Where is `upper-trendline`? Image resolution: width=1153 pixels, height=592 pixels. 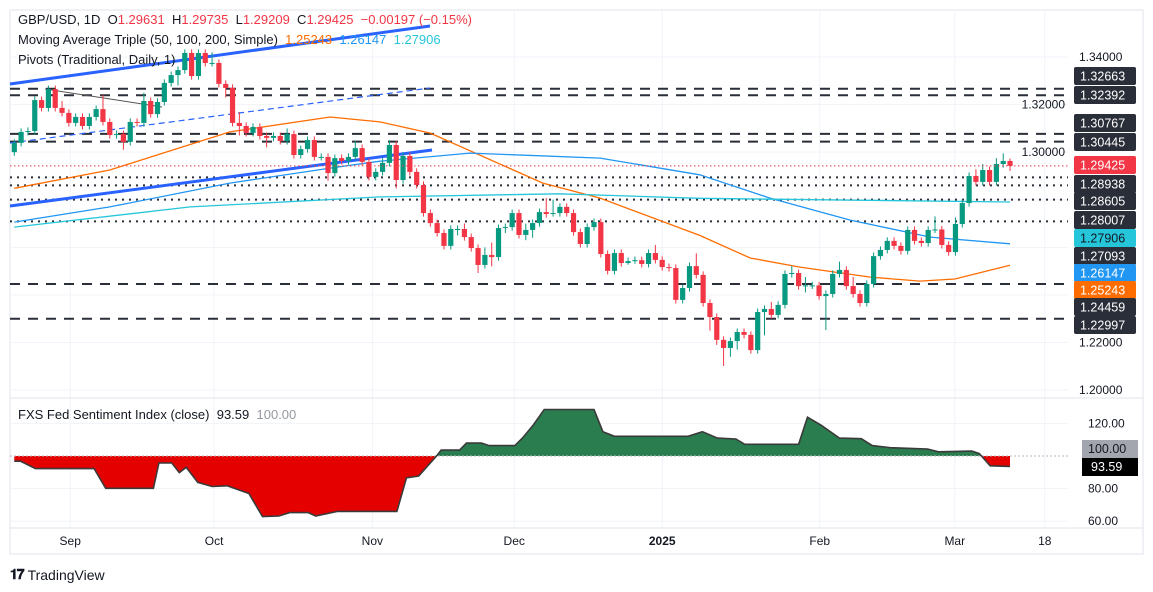
upper-trendline is located at coordinates (220, 55).